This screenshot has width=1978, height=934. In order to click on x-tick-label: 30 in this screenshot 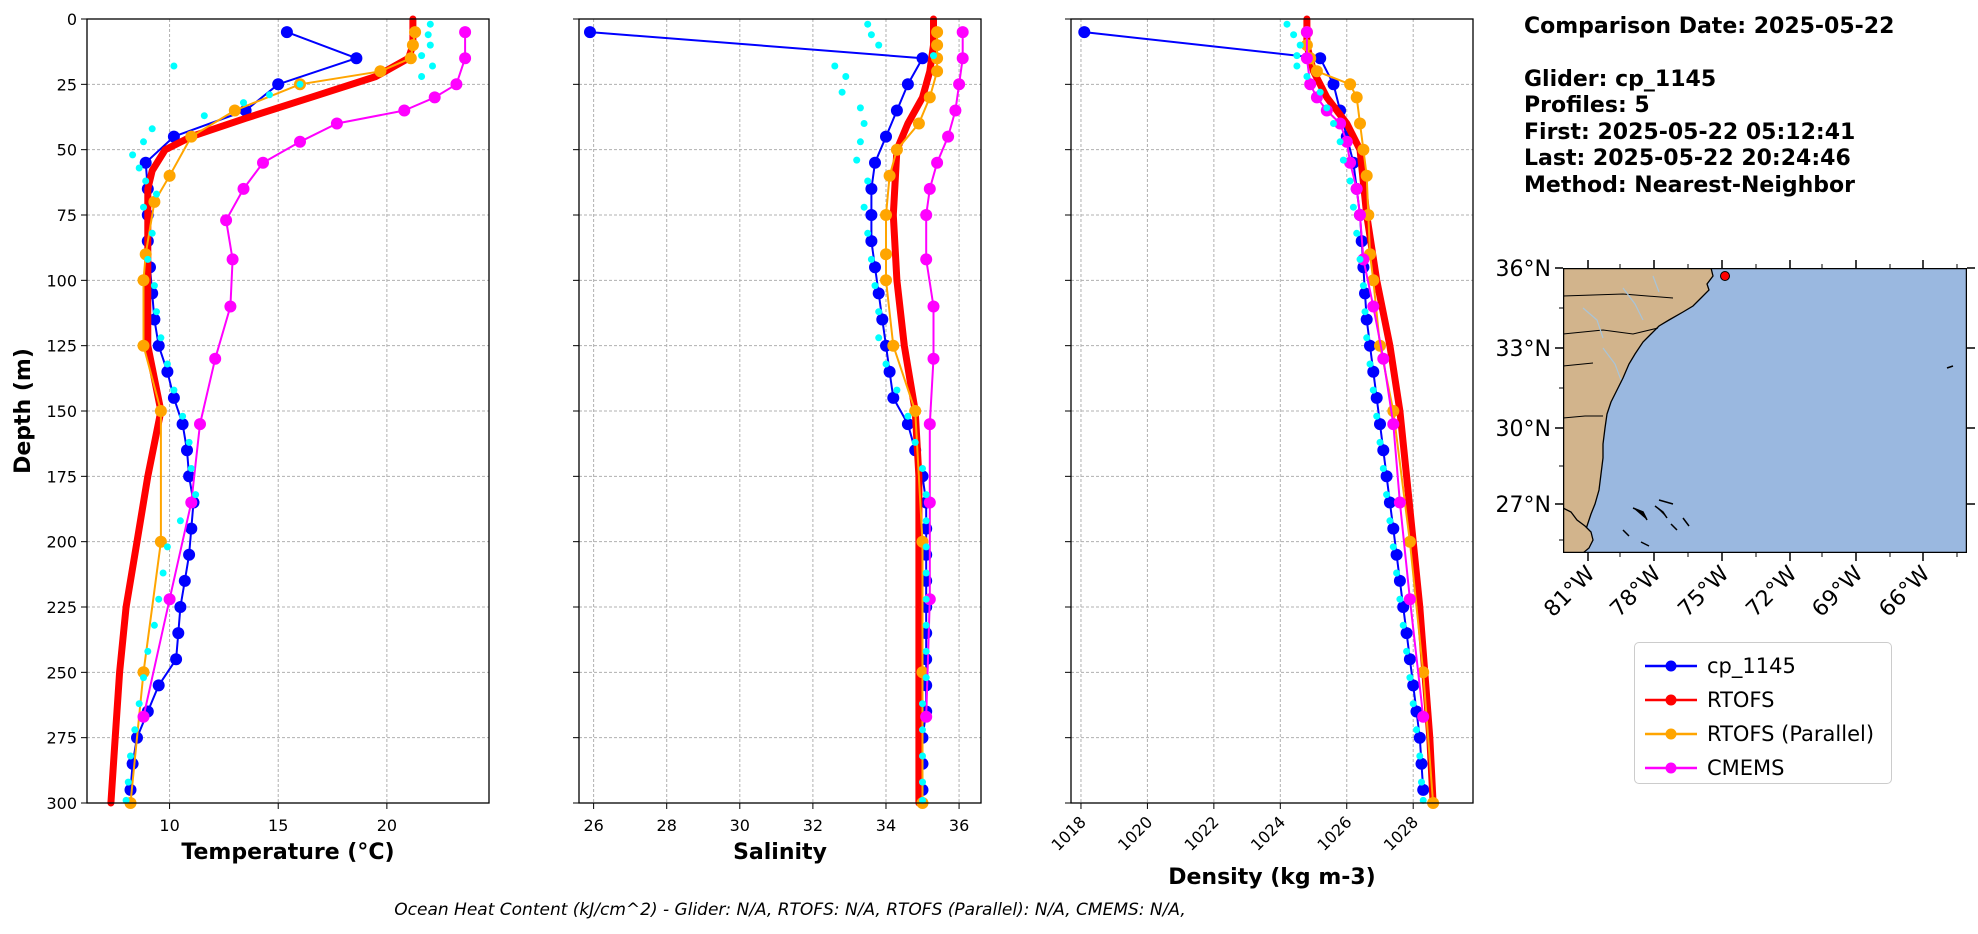, I will do `click(740, 825)`.